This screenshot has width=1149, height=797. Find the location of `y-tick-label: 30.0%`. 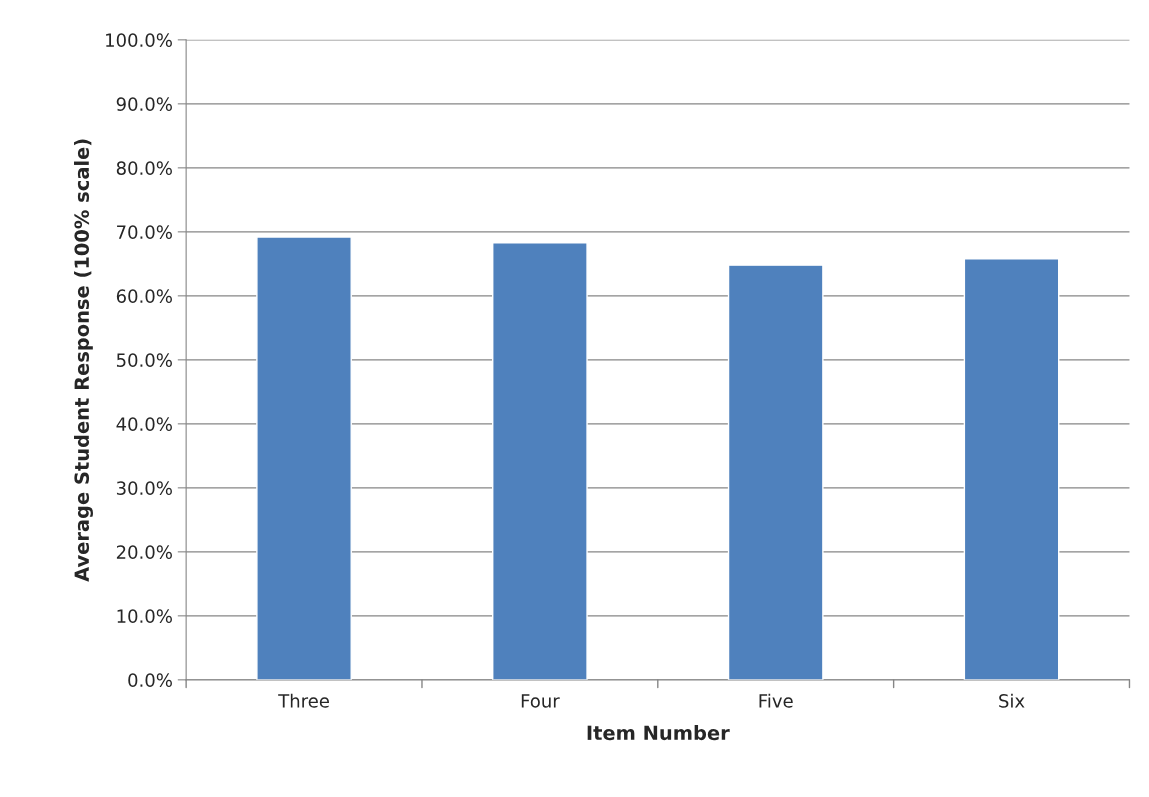

y-tick-label: 30.0% is located at coordinates (144, 488).